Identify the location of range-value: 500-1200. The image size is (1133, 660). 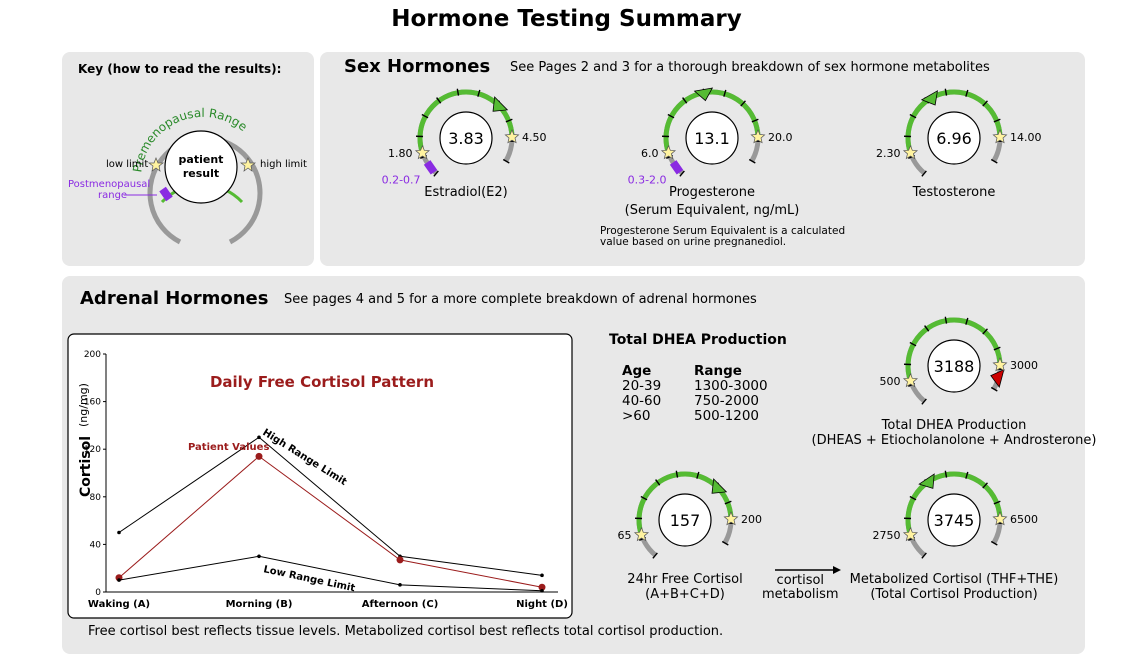
(726, 416).